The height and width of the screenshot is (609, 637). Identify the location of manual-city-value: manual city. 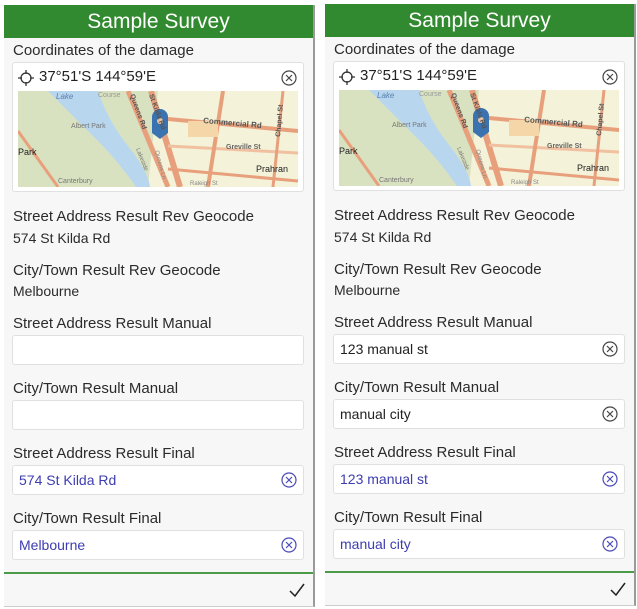
(375, 414).